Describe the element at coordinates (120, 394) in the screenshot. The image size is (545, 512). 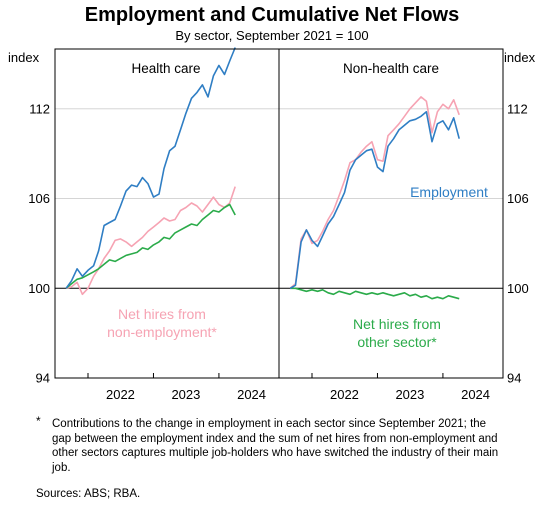
I see `x-tick-label-0-2022: 2022` at that location.